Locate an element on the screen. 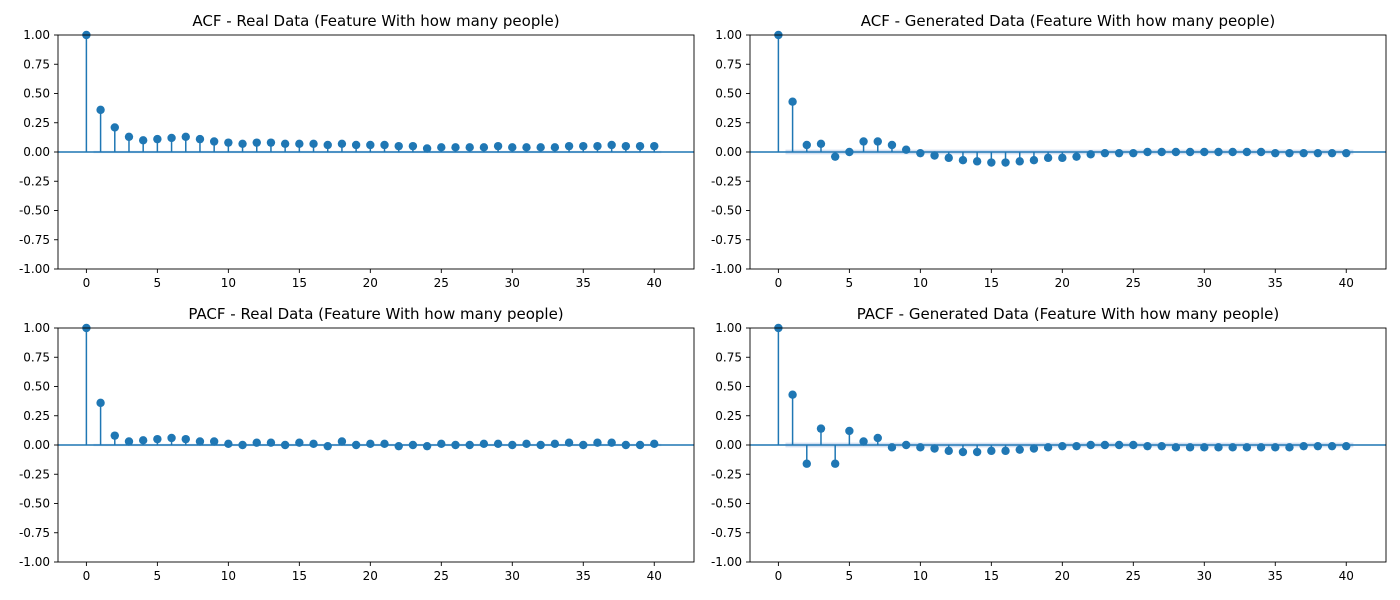  pacf-generated-xtick-label: 5 is located at coordinates (850, 576).